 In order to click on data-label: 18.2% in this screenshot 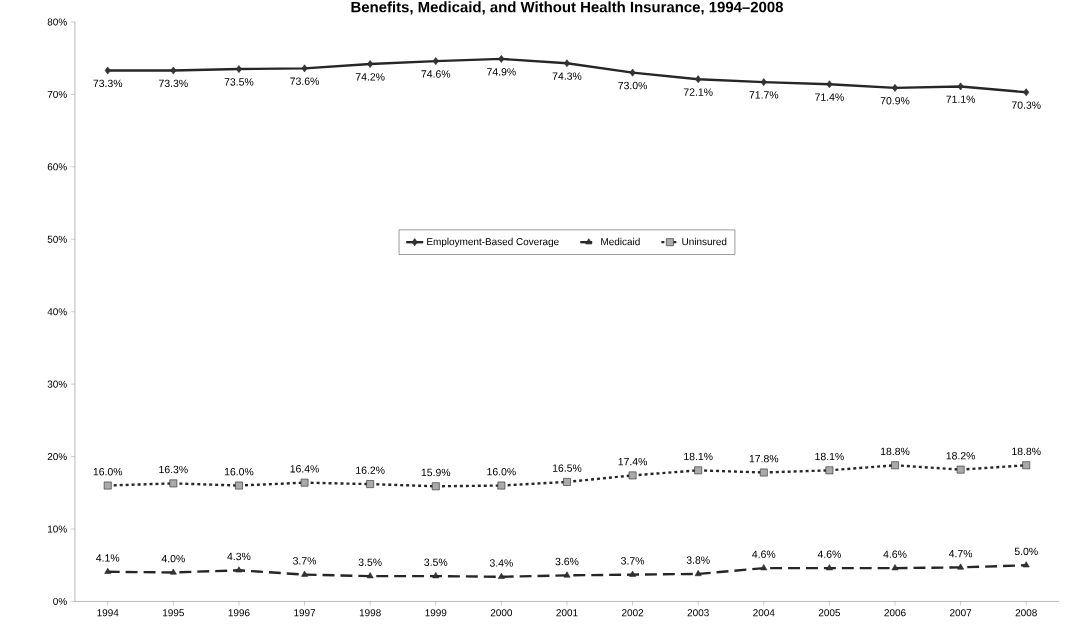, I will do `click(961, 455)`.